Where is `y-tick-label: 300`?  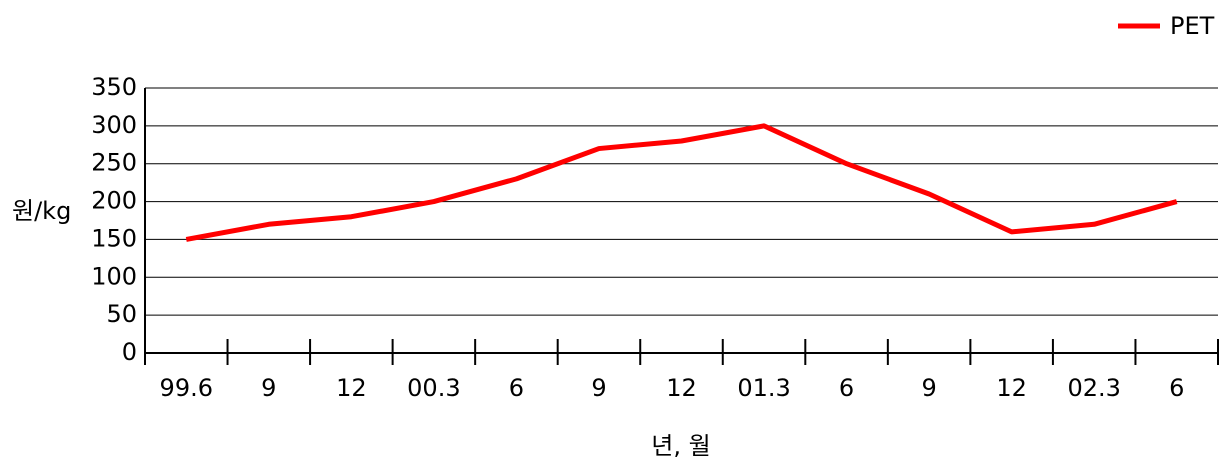
y-tick-label: 300 is located at coordinates (114, 125).